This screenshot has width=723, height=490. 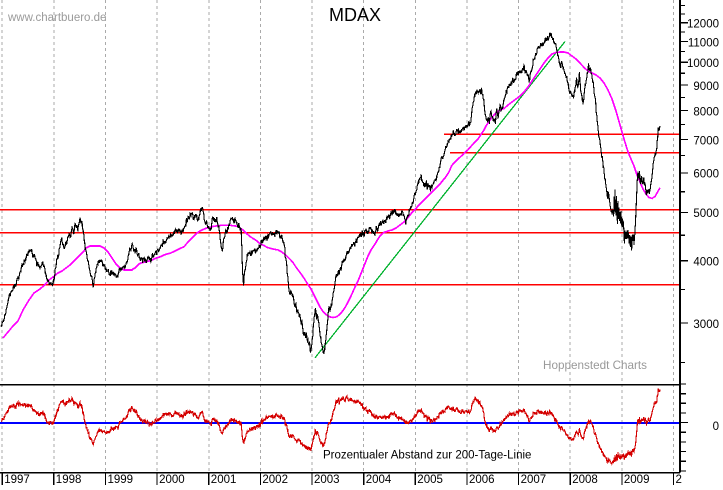 What do you see at coordinates (703, 64) in the screenshot?
I see `svg-text: 10000` at bounding box center [703, 64].